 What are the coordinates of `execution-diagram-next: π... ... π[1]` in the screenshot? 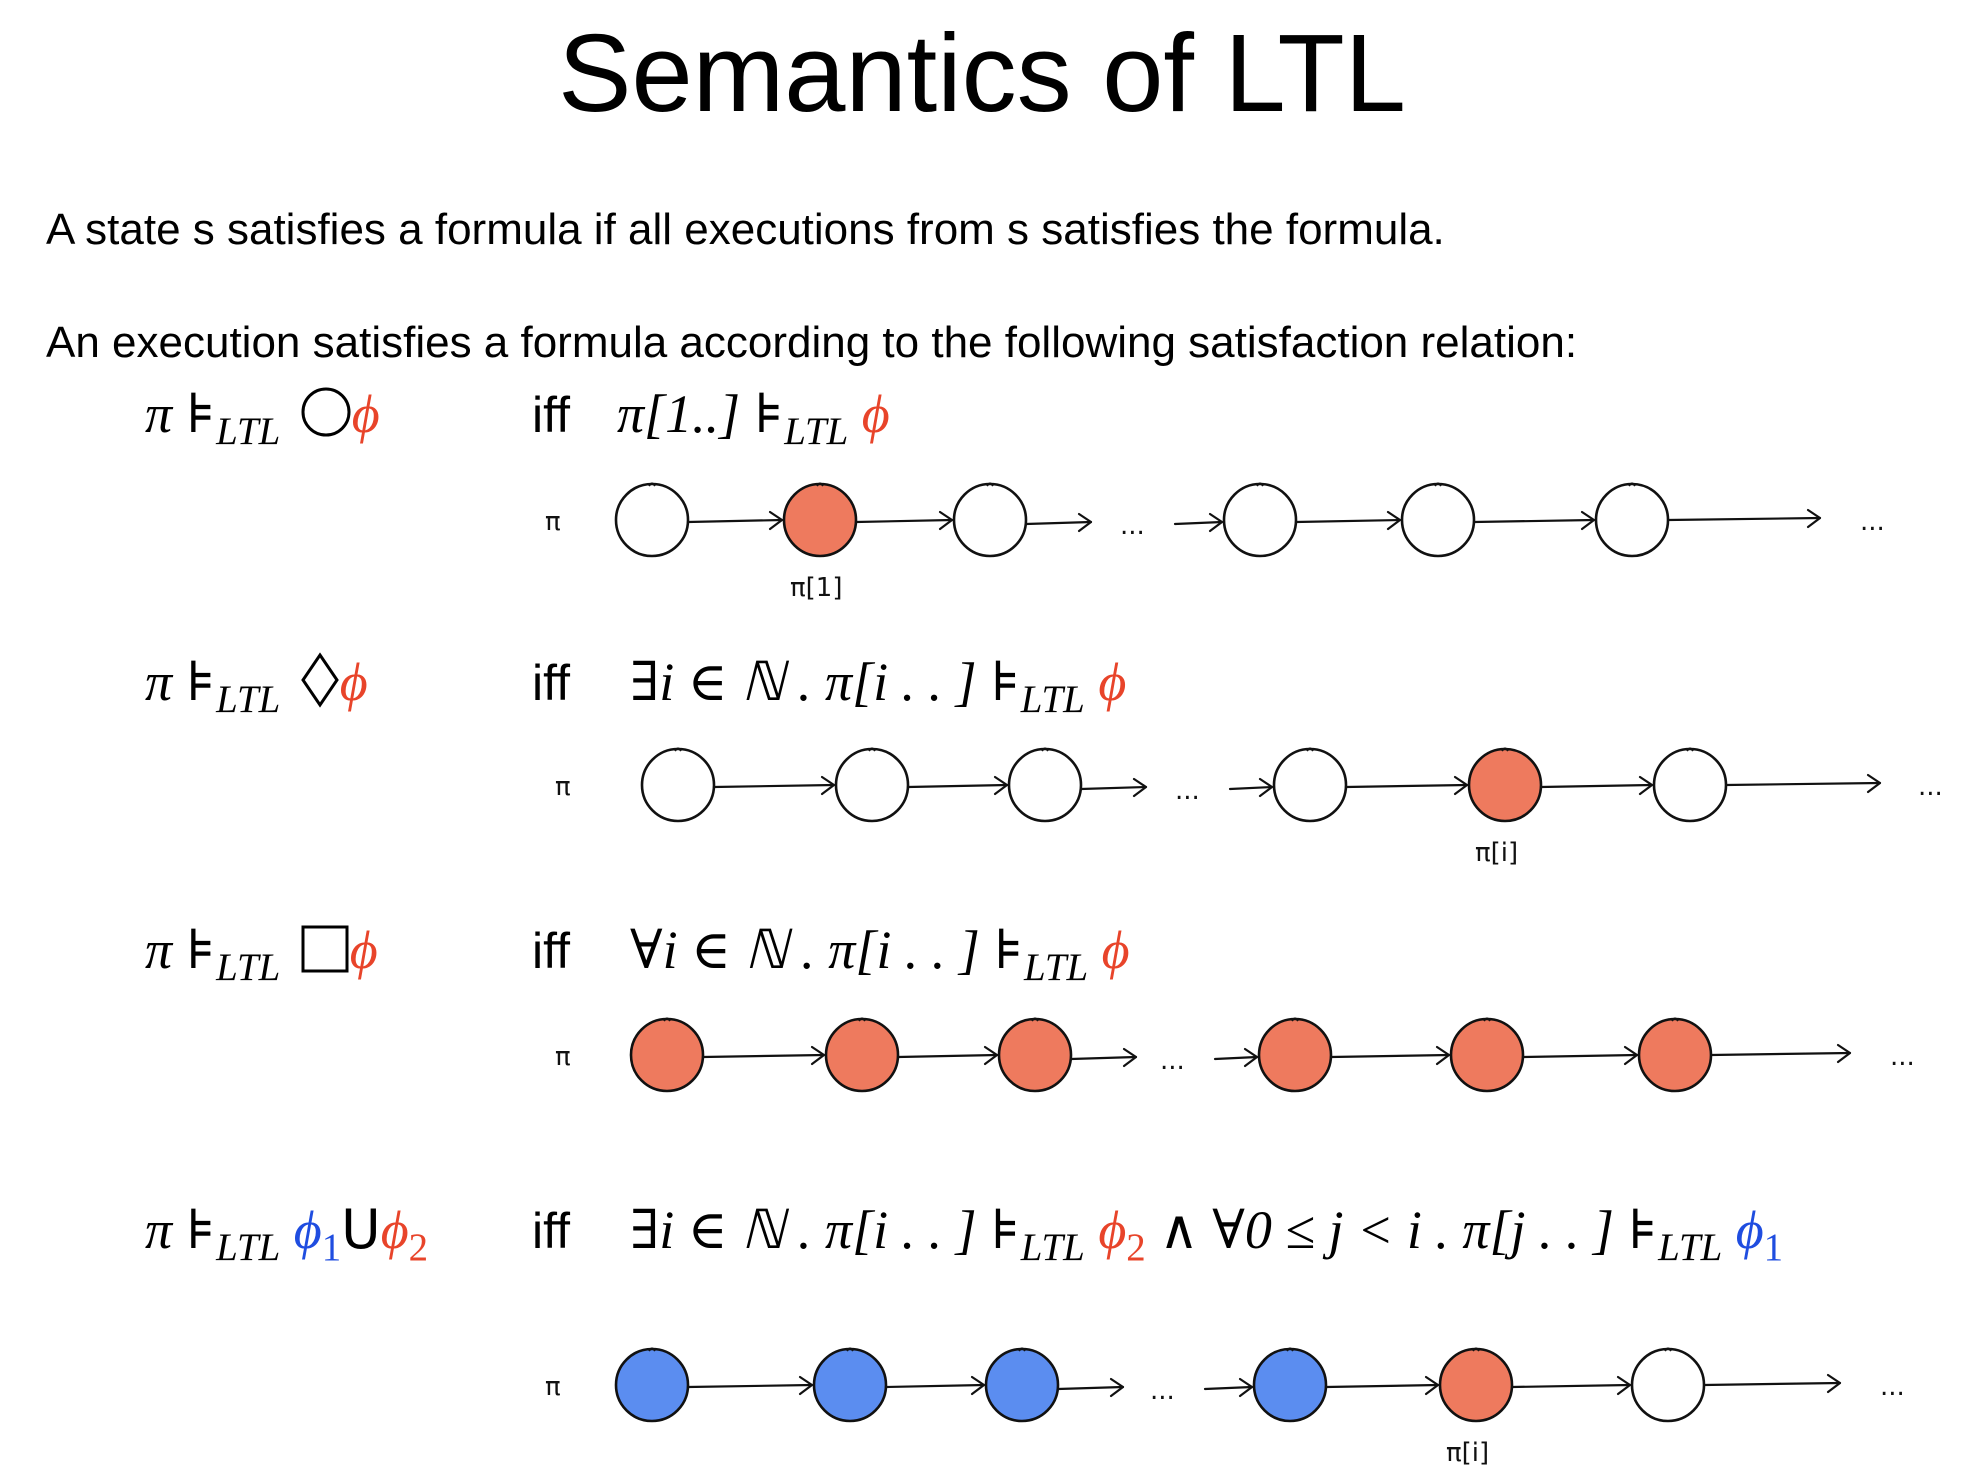 It's located at (1215, 542).